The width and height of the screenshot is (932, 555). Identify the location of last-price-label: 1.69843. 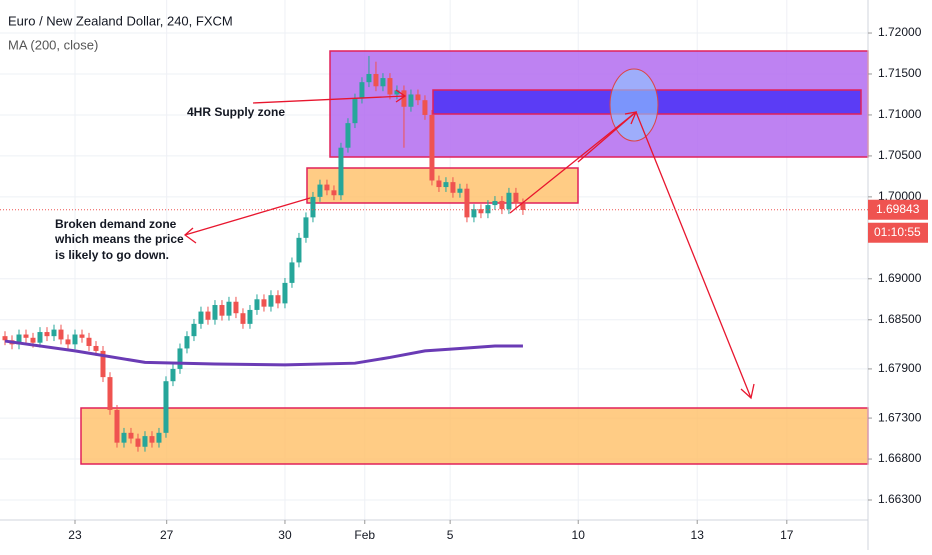
(898, 209).